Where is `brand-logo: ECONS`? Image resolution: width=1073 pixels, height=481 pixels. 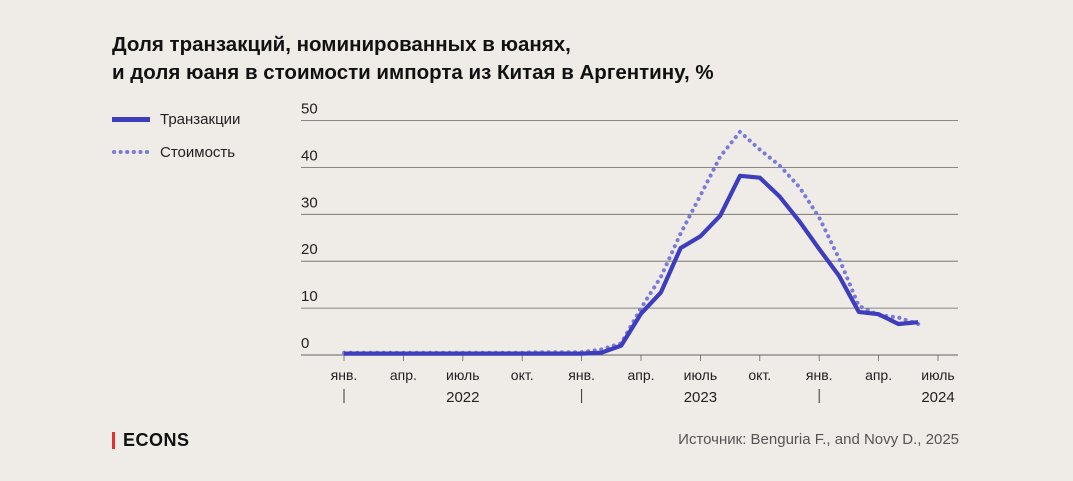
brand-logo: ECONS is located at coordinates (151, 440).